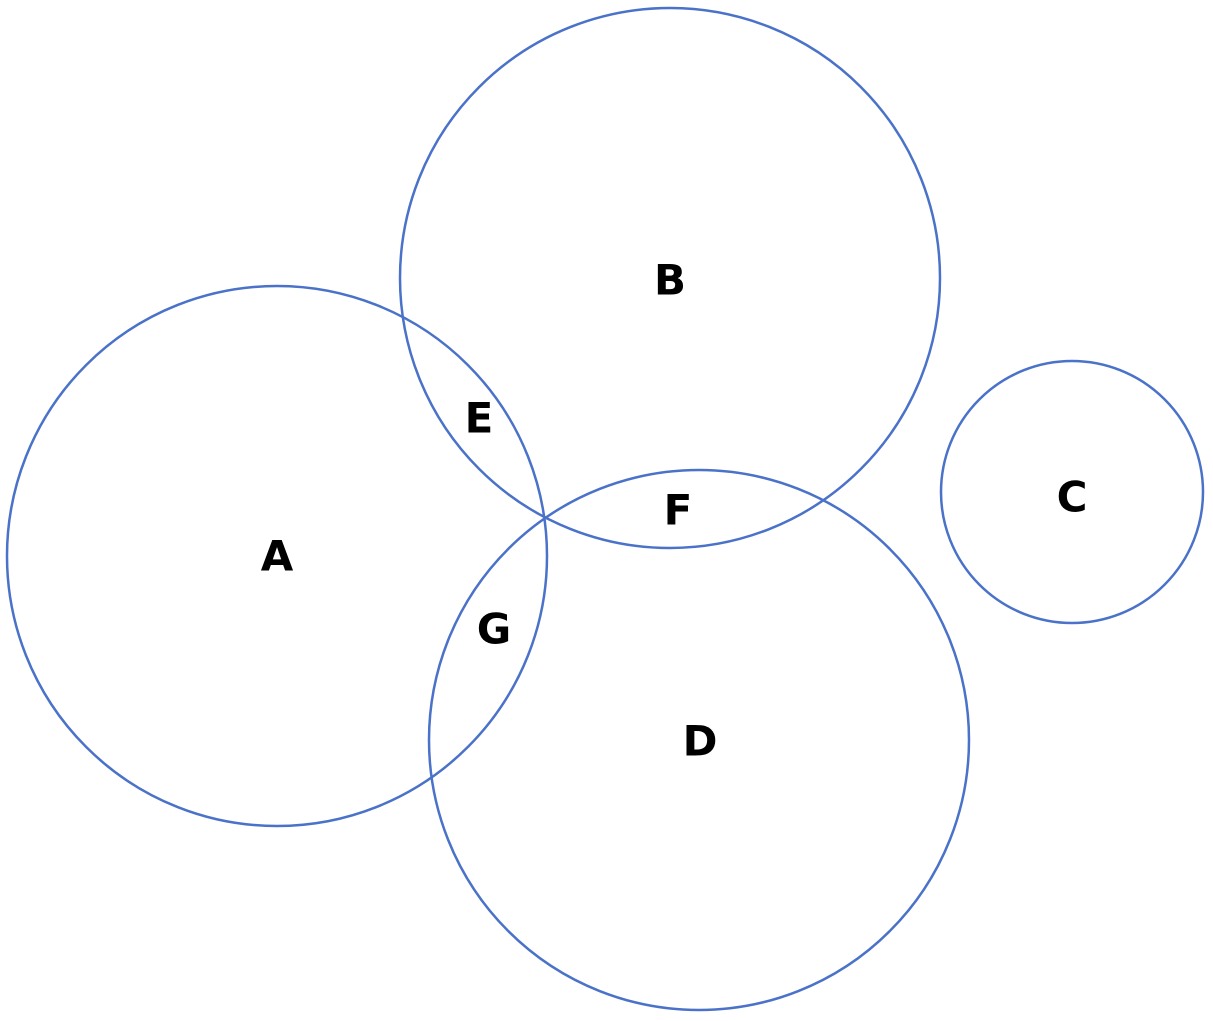 The image size is (1213, 1021). What do you see at coordinates (1072, 497) in the screenshot?
I see `label-c: C` at bounding box center [1072, 497].